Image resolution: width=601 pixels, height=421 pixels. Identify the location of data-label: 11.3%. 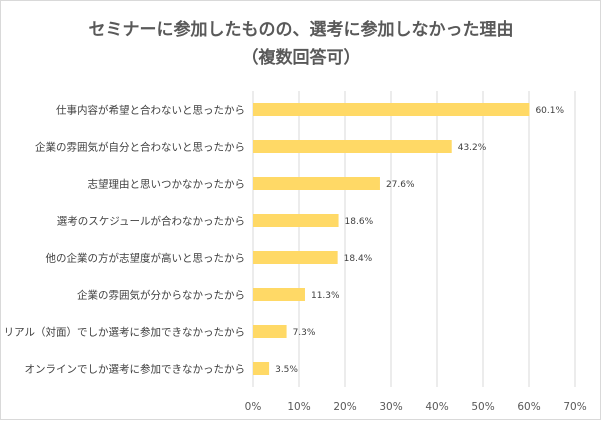
(325, 296).